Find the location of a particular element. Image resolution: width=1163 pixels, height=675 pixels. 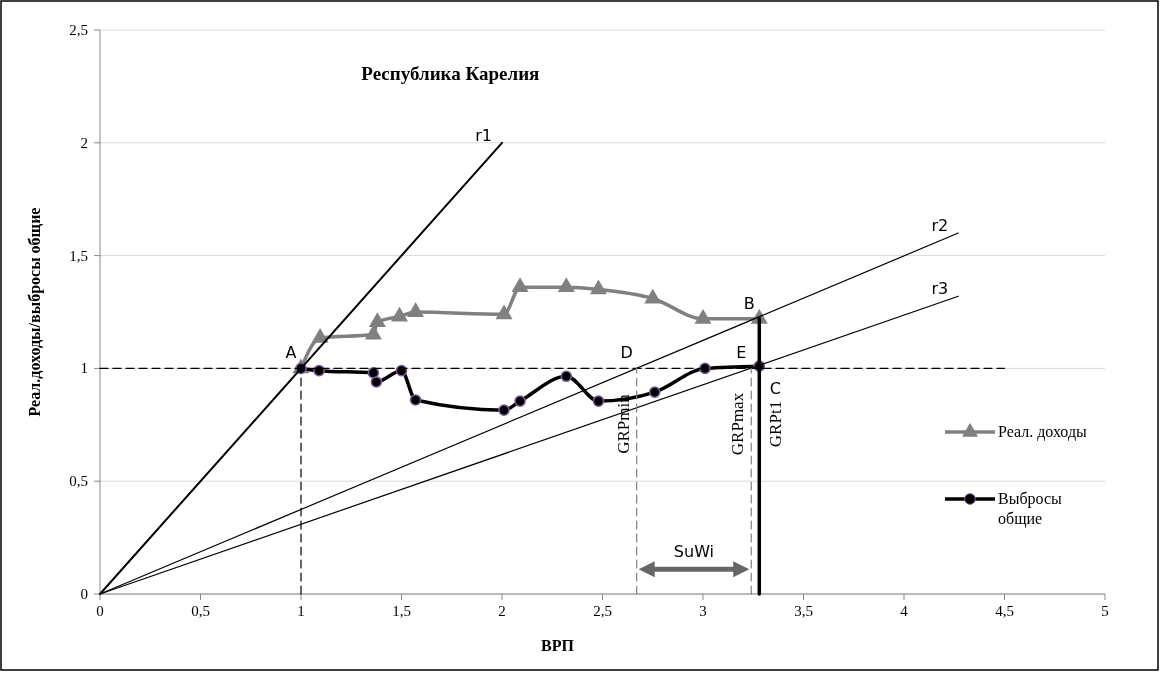

x-tick-label: 4 is located at coordinates (904, 611).